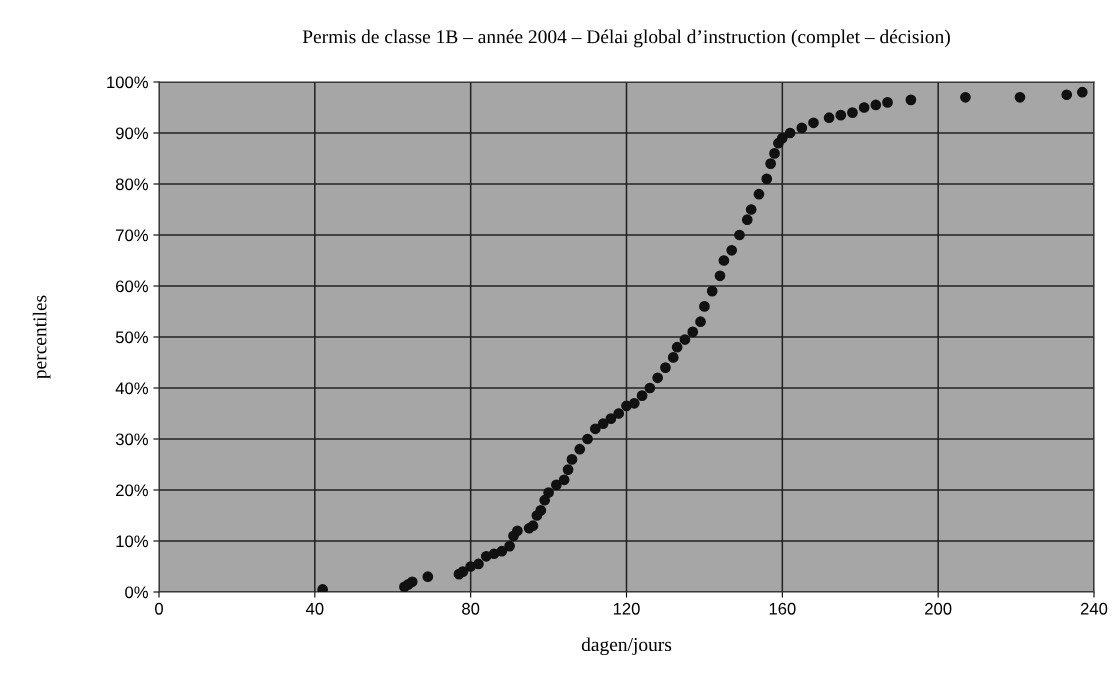  What do you see at coordinates (132, 286) in the screenshot?
I see `y-tick-label: 60%` at bounding box center [132, 286].